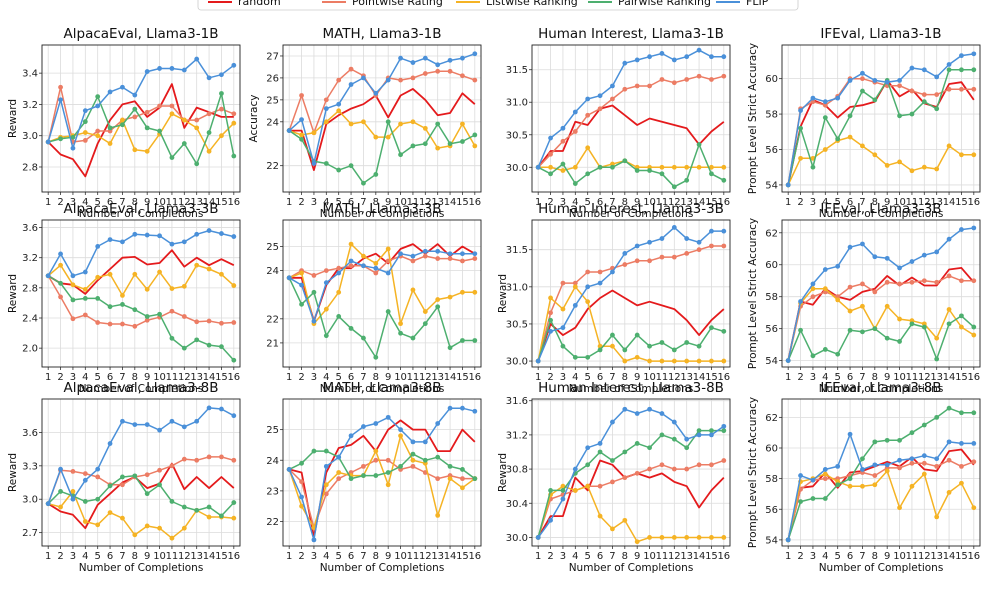  Describe the element at coordinates (141, 455) in the screenshot. I see `series-line-flip` at that location.